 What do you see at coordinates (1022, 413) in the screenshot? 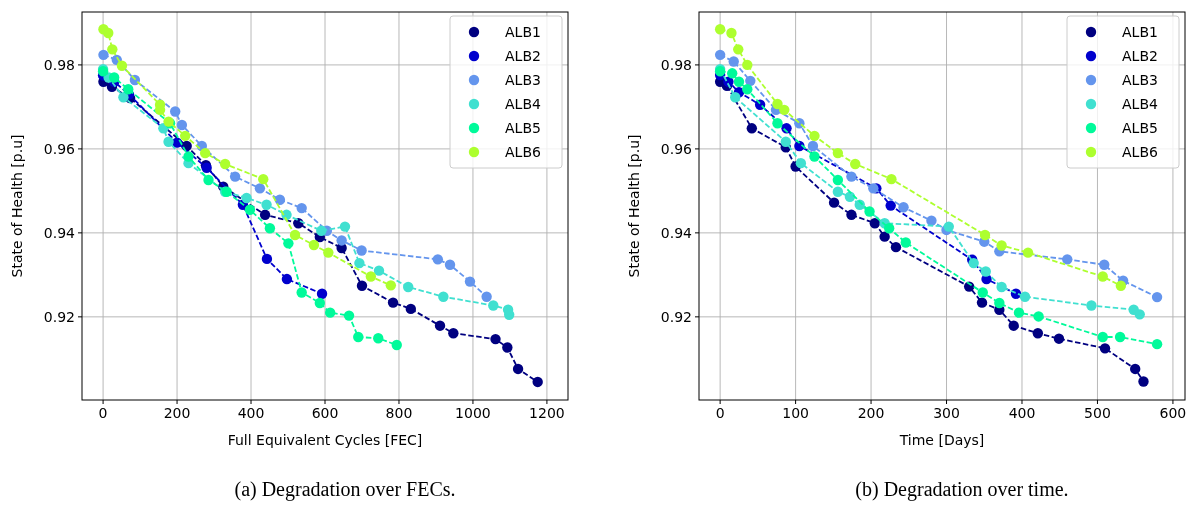
I see `x-tick-label: 400` at bounding box center [1022, 413].